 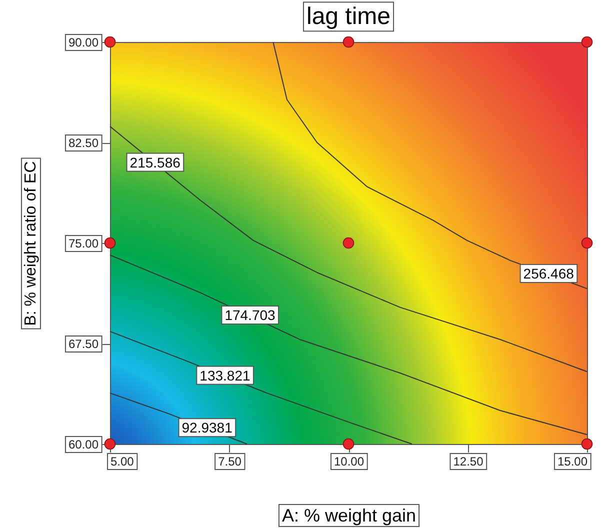 I want to click on x-tick-label: 15.00, so click(x=572, y=461).